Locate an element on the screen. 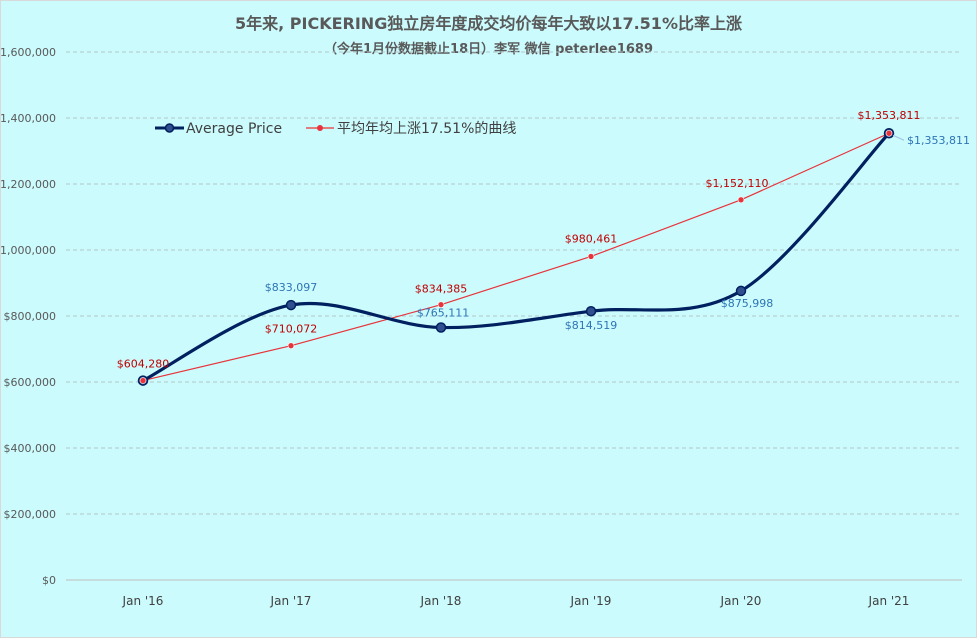 The width and height of the screenshot is (977, 638). x-tick-label: Jan '19 is located at coordinates (591, 601).